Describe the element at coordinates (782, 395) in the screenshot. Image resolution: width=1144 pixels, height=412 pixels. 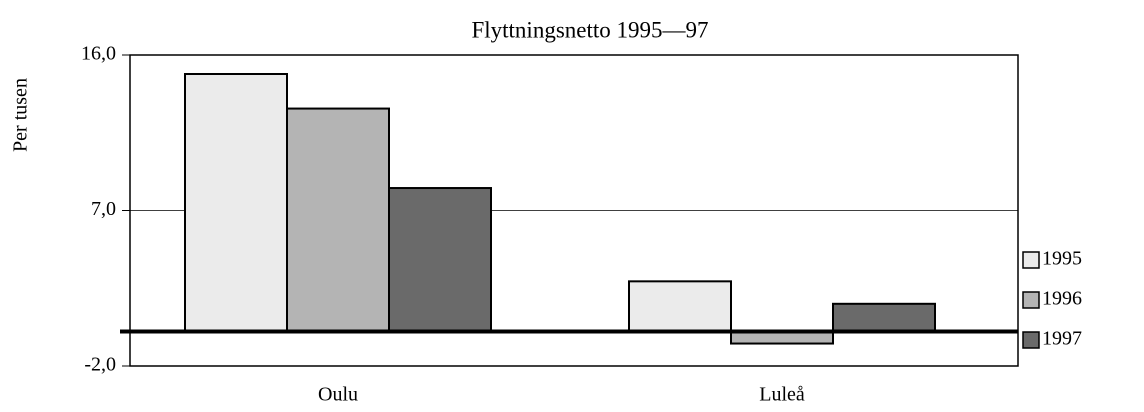
I see `x-tick-label: Luleå` at that location.